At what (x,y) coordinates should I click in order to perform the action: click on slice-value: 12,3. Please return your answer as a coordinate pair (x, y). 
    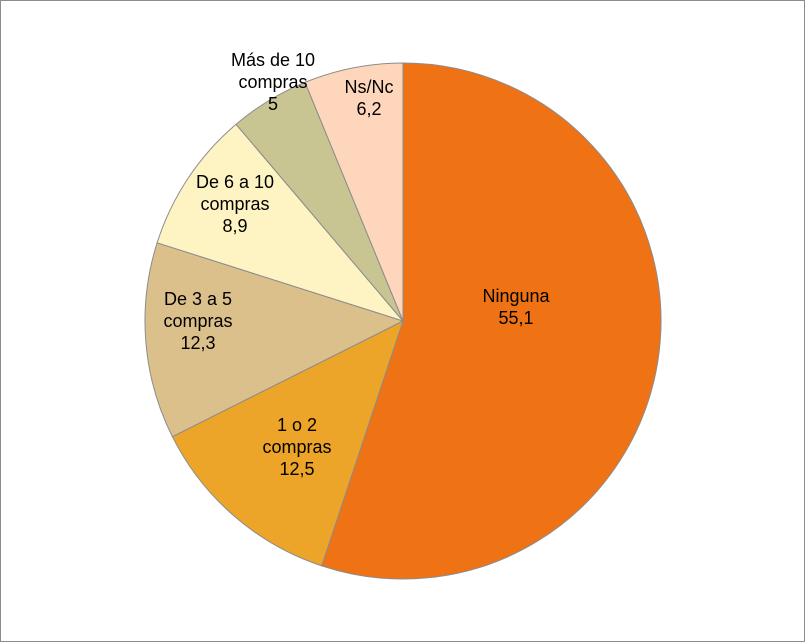
    Looking at the image, I should click on (197, 343).